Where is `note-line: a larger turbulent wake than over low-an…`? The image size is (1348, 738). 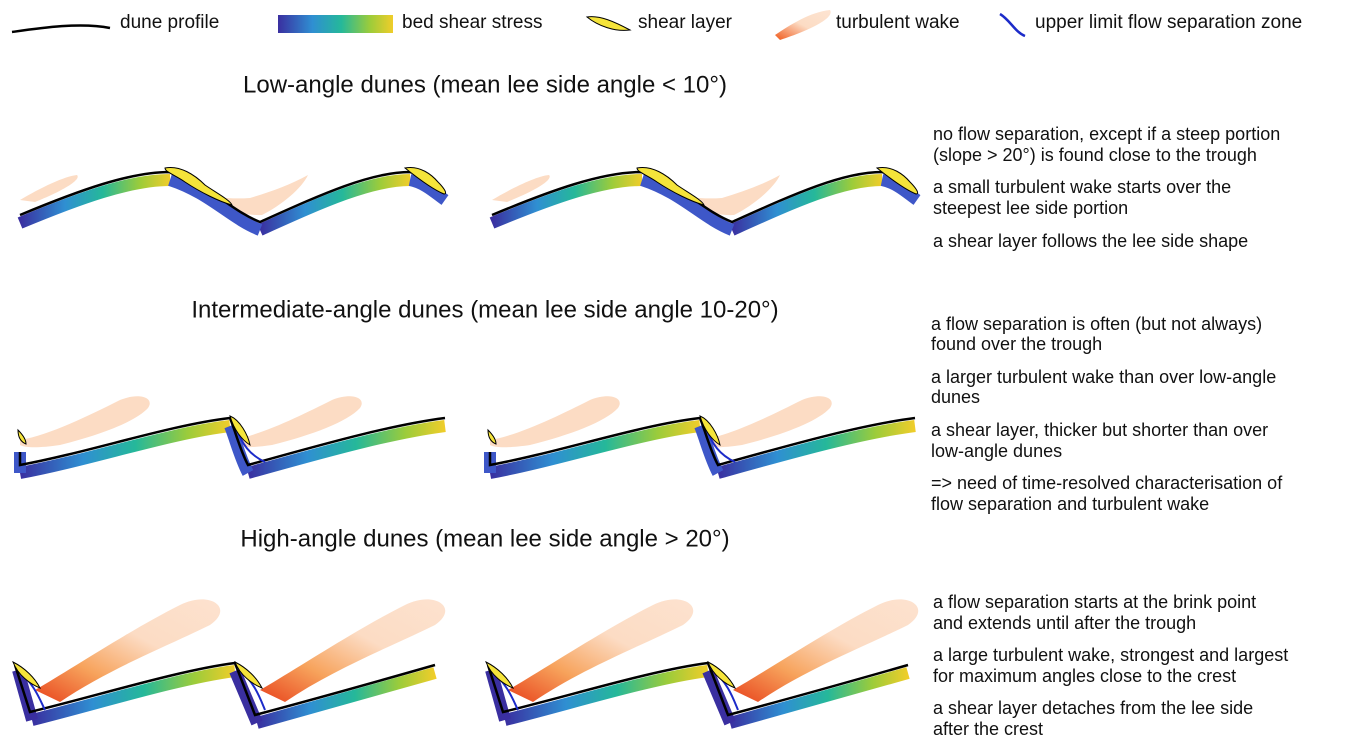
note-line: a larger turbulent wake than over low-an… is located at coordinates (1103, 377).